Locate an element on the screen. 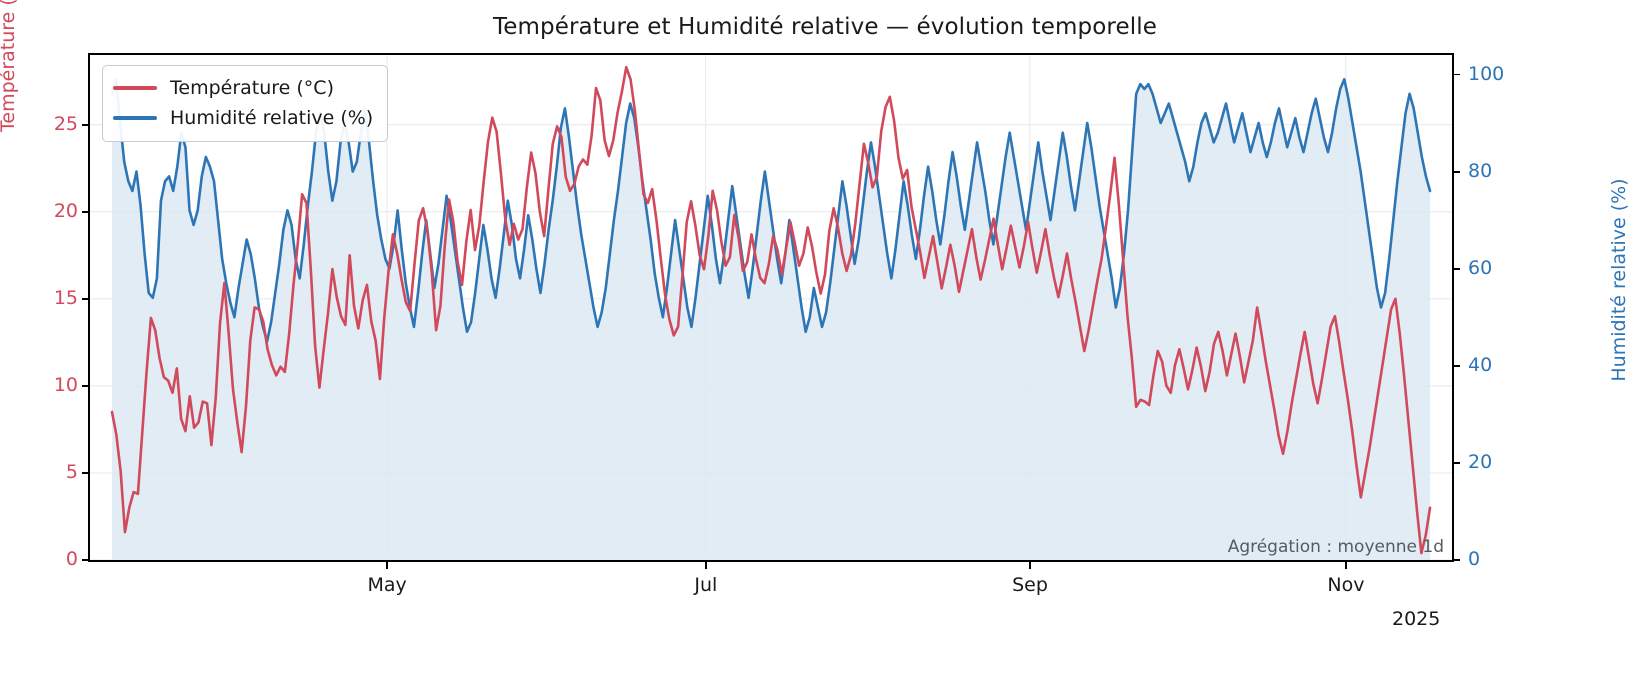  y-axis-right-label: Humidité relative (%) is located at coordinates (1619, 280).